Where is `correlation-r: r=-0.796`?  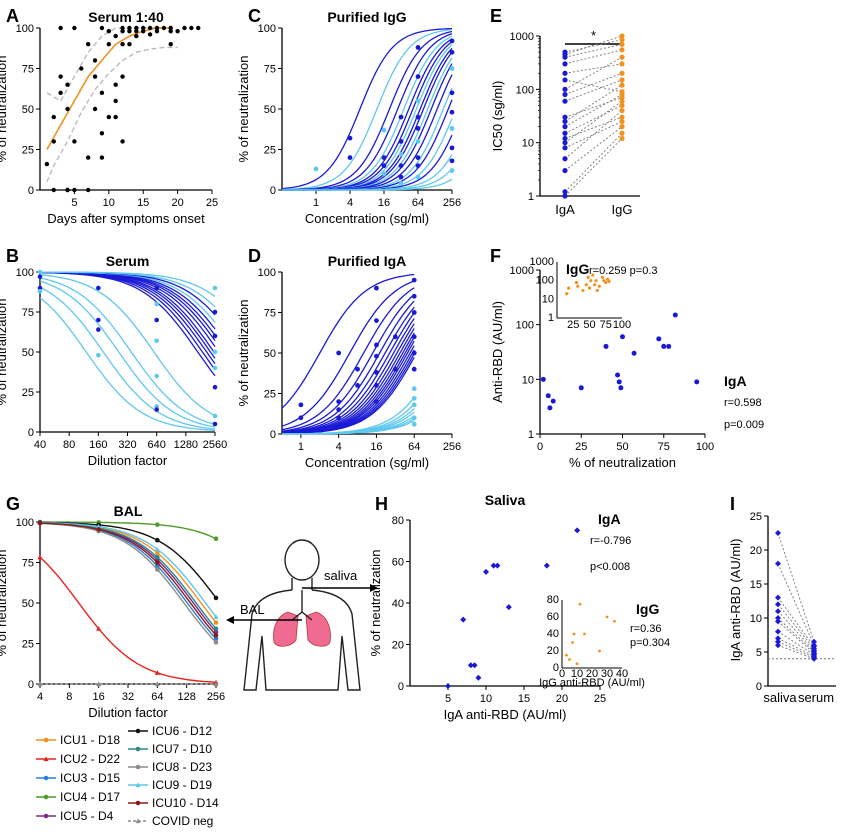
correlation-r: r=-0.796 is located at coordinates (610, 541).